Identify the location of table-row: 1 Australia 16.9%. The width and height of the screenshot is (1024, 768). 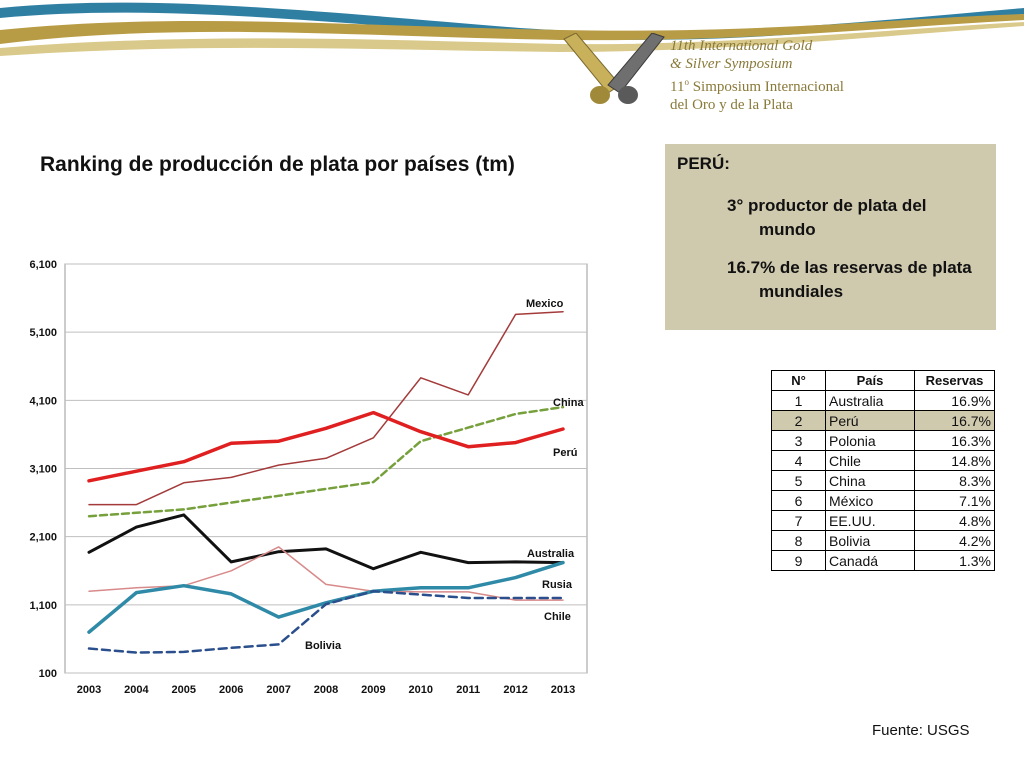
(883, 400).